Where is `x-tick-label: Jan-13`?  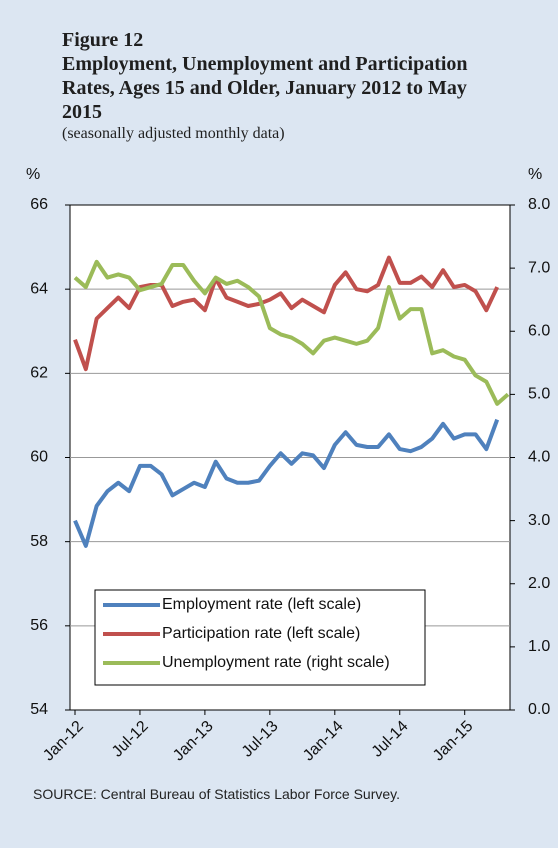
x-tick-label: Jan-13 is located at coordinates (193, 741).